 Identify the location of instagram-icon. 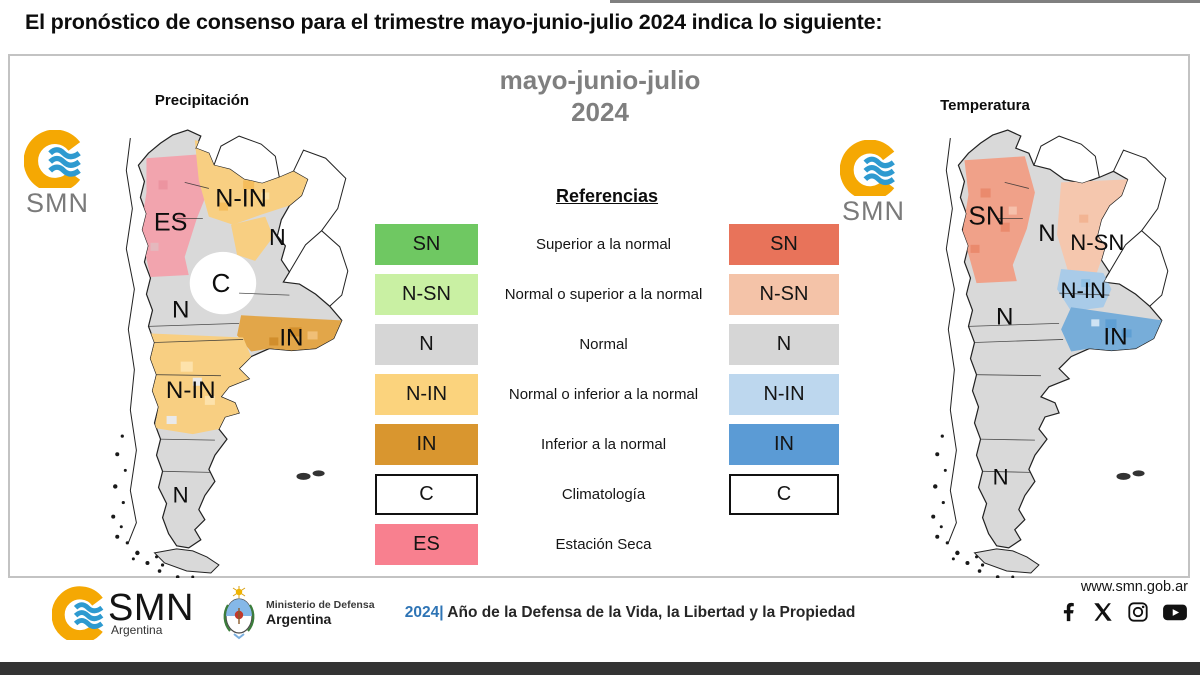
(1138, 612).